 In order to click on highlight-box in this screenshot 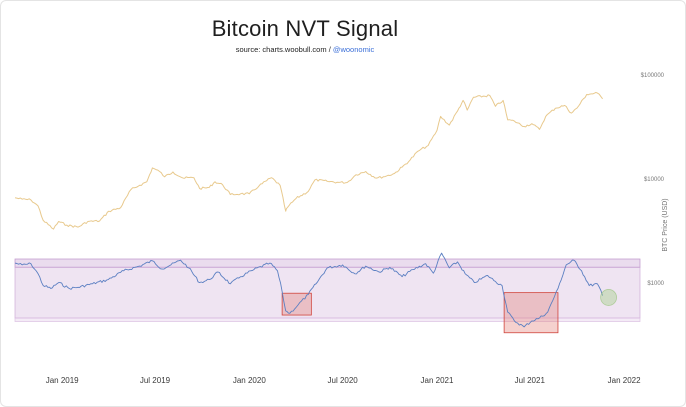, I will do `click(531, 313)`.